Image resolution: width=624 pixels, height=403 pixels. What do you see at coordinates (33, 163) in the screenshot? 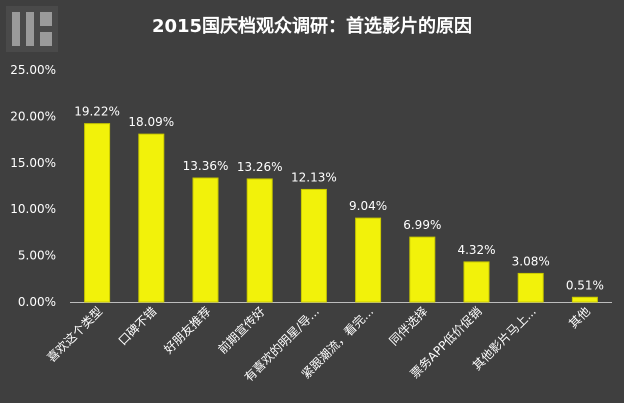
I see `y-tick-label: 15.00%` at bounding box center [33, 163].